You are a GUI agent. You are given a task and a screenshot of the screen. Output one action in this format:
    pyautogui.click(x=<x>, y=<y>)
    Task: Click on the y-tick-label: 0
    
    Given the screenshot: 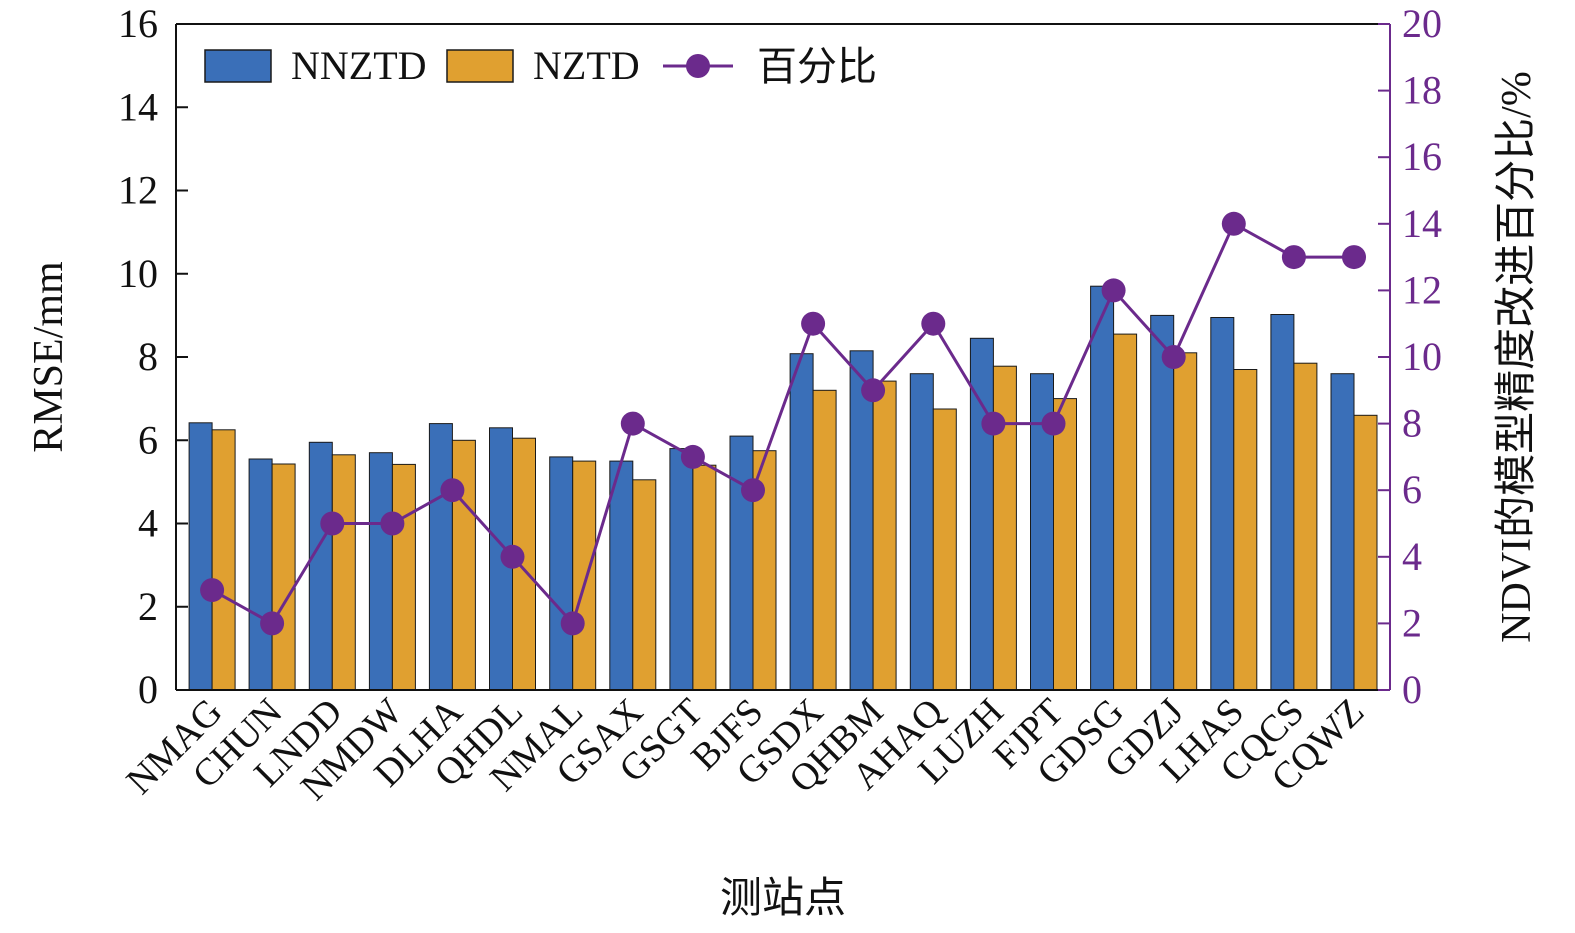 What is the action you would take?
    pyautogui.click(x=148, y=689)
    